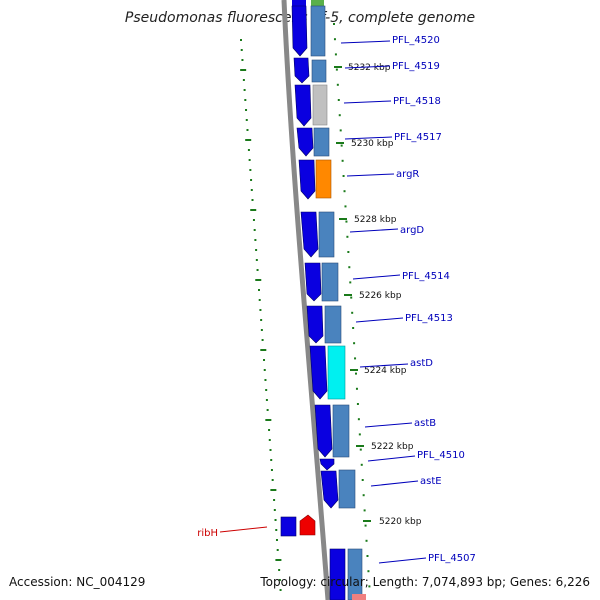 The width and height of the screenshot is (600, 600). I want to click on gene-label: PFL_4507, so click(452, 558).